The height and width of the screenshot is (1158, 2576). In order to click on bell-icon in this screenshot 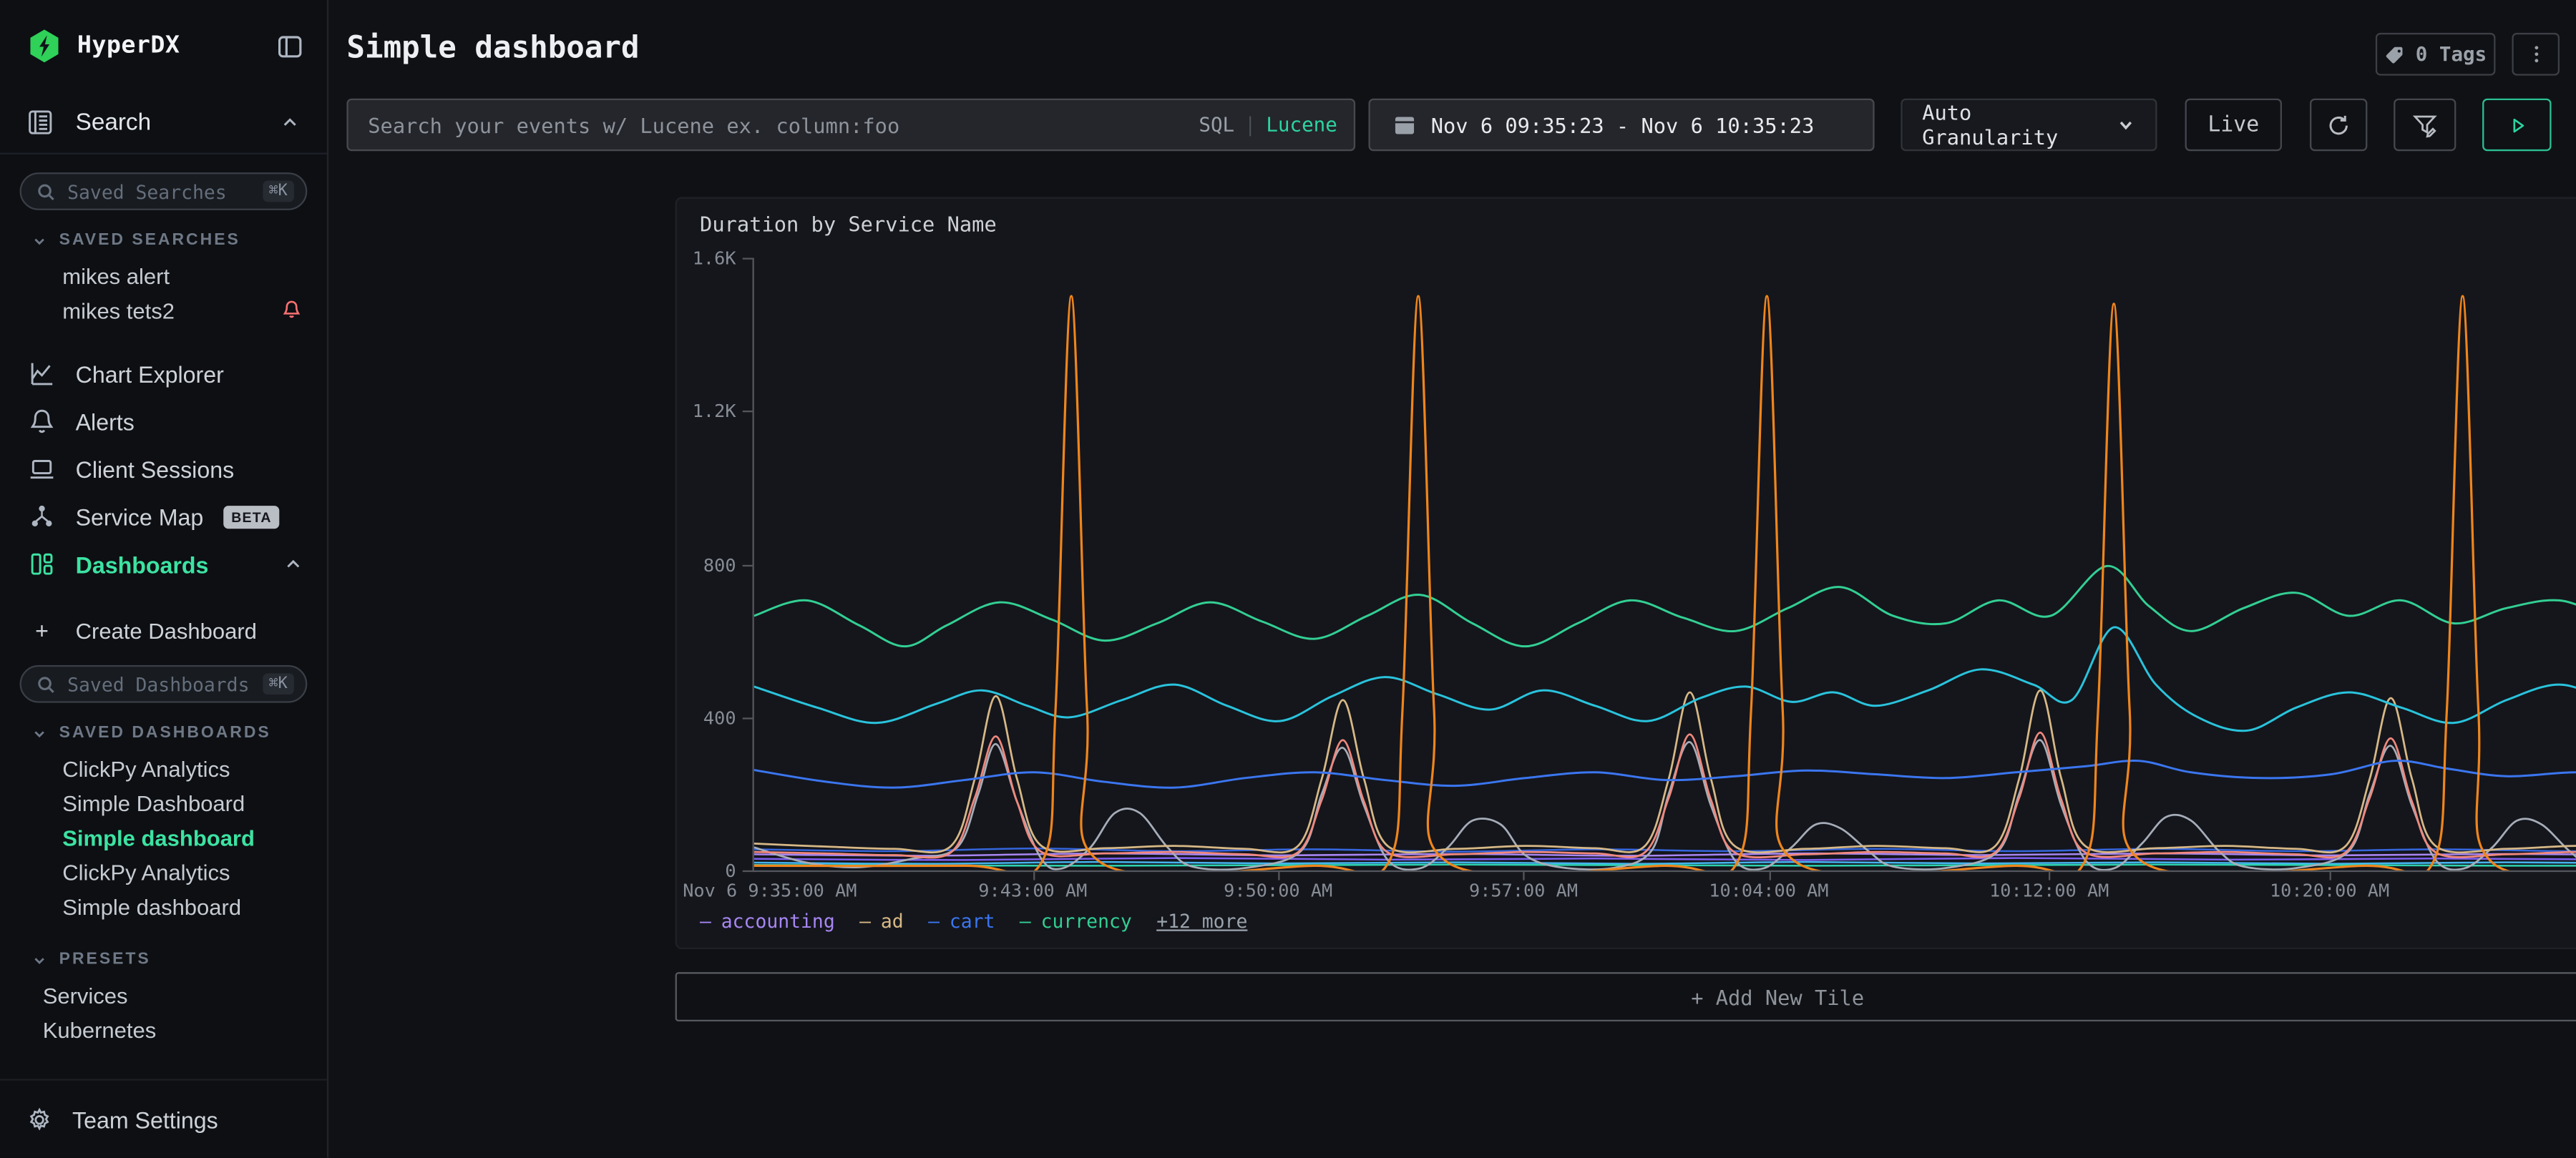, I will do `click(42, 421)`.